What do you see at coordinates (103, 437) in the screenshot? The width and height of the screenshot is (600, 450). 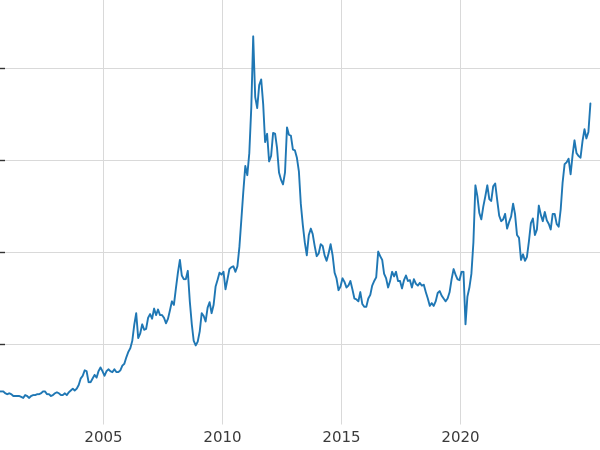 I see `x-tick-label: 2005` at bounding box center [103, 437].